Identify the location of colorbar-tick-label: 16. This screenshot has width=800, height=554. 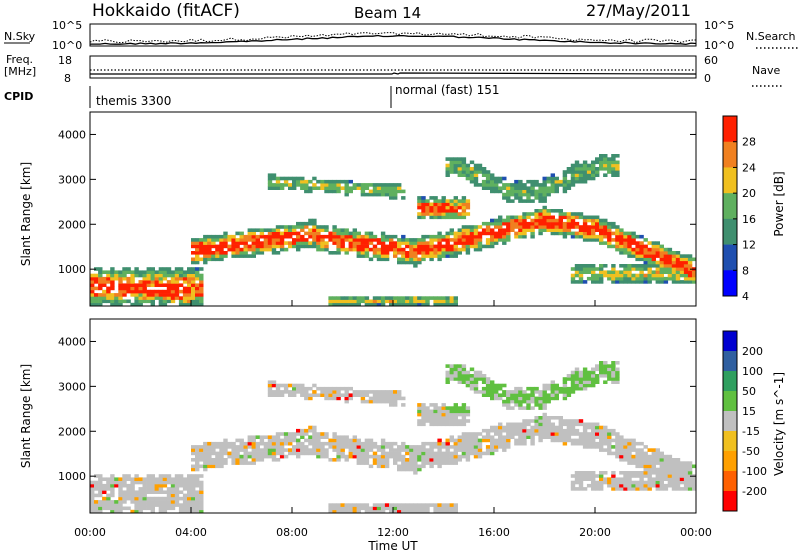
(749, 219).